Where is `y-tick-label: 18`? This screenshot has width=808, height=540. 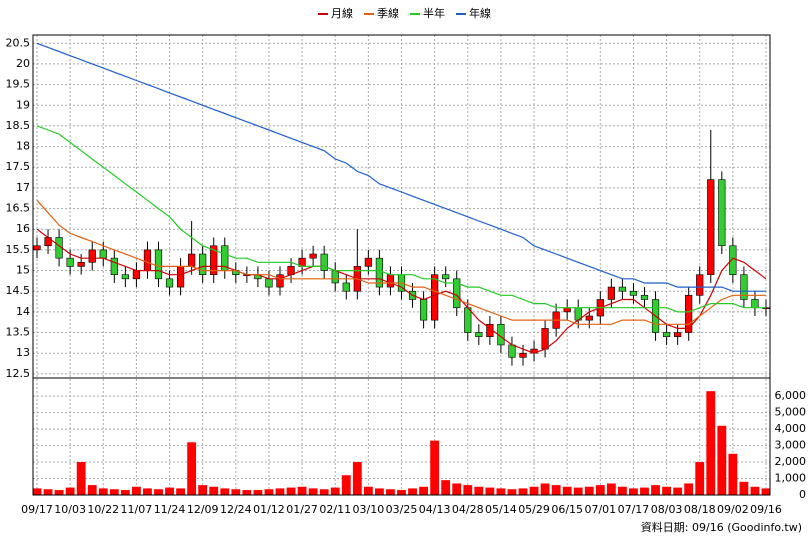
y-tick-label: 18 is located at coordinates (23, 146).